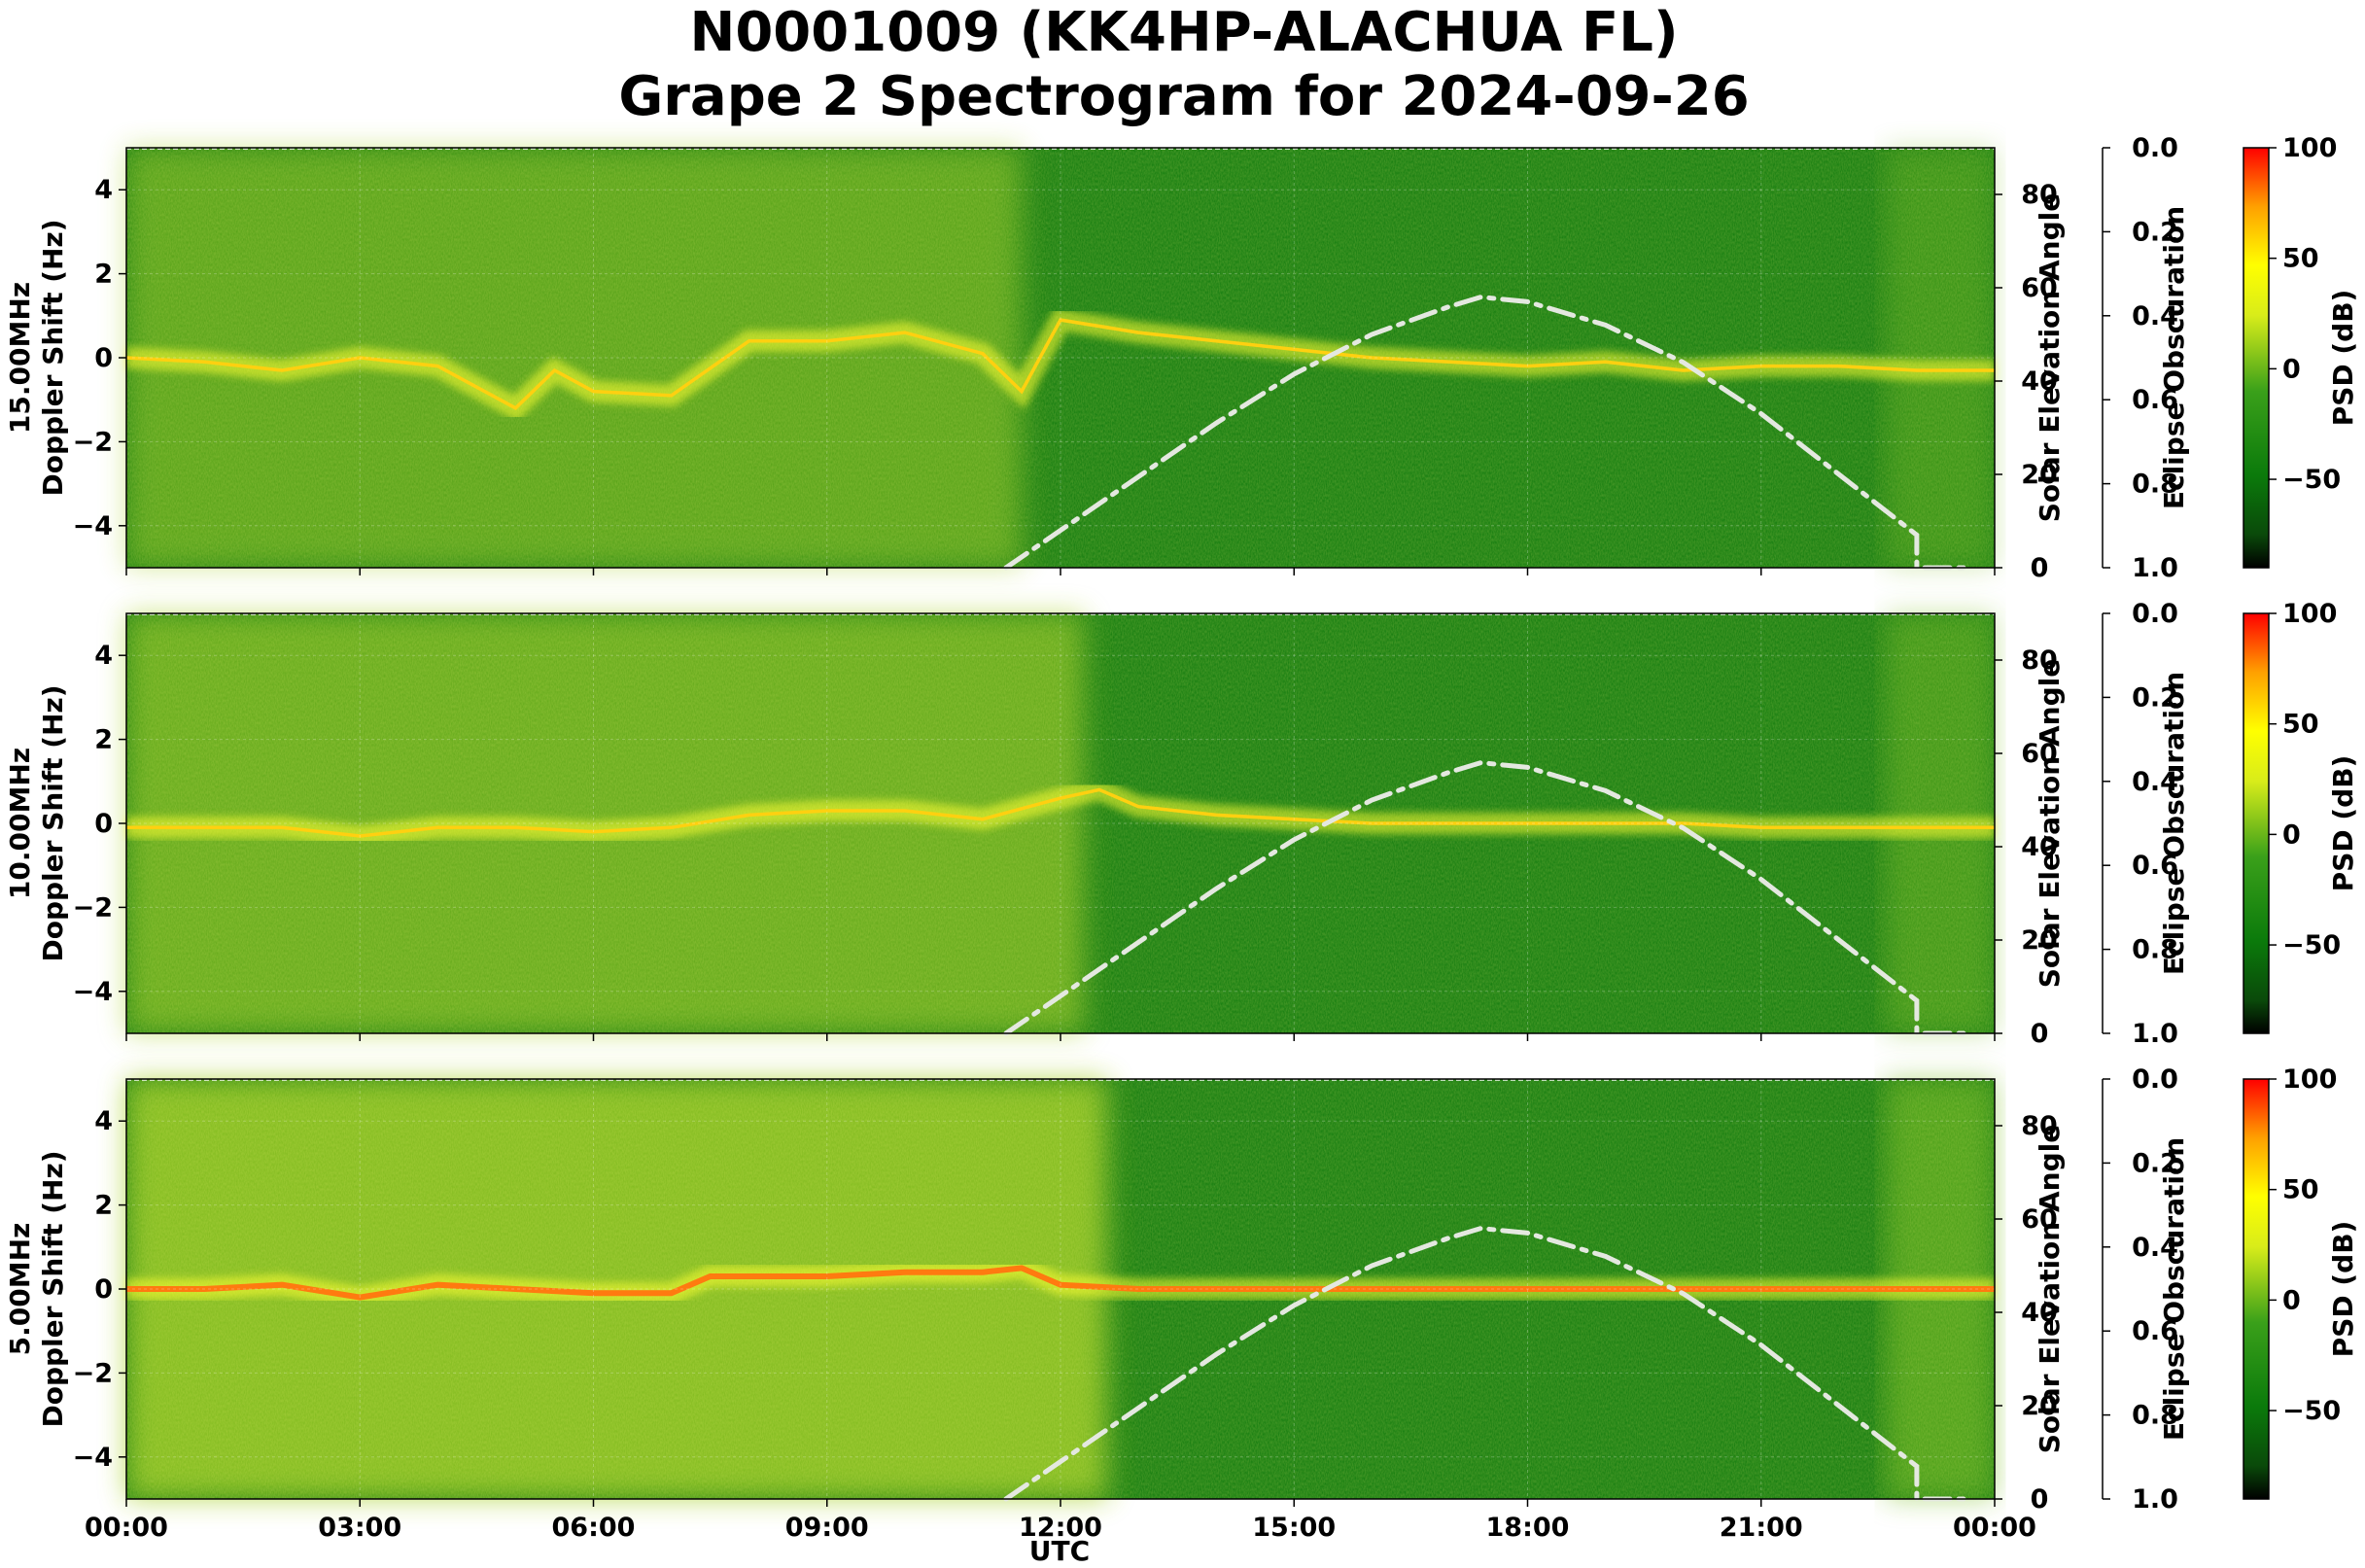 Image resolution: width=2365 pixels, height=1568 pixels. Describe the element at coordinates (20, 358) in the screenshot. I see `y-axis-label-frequency: 15.00MHz` at that location.